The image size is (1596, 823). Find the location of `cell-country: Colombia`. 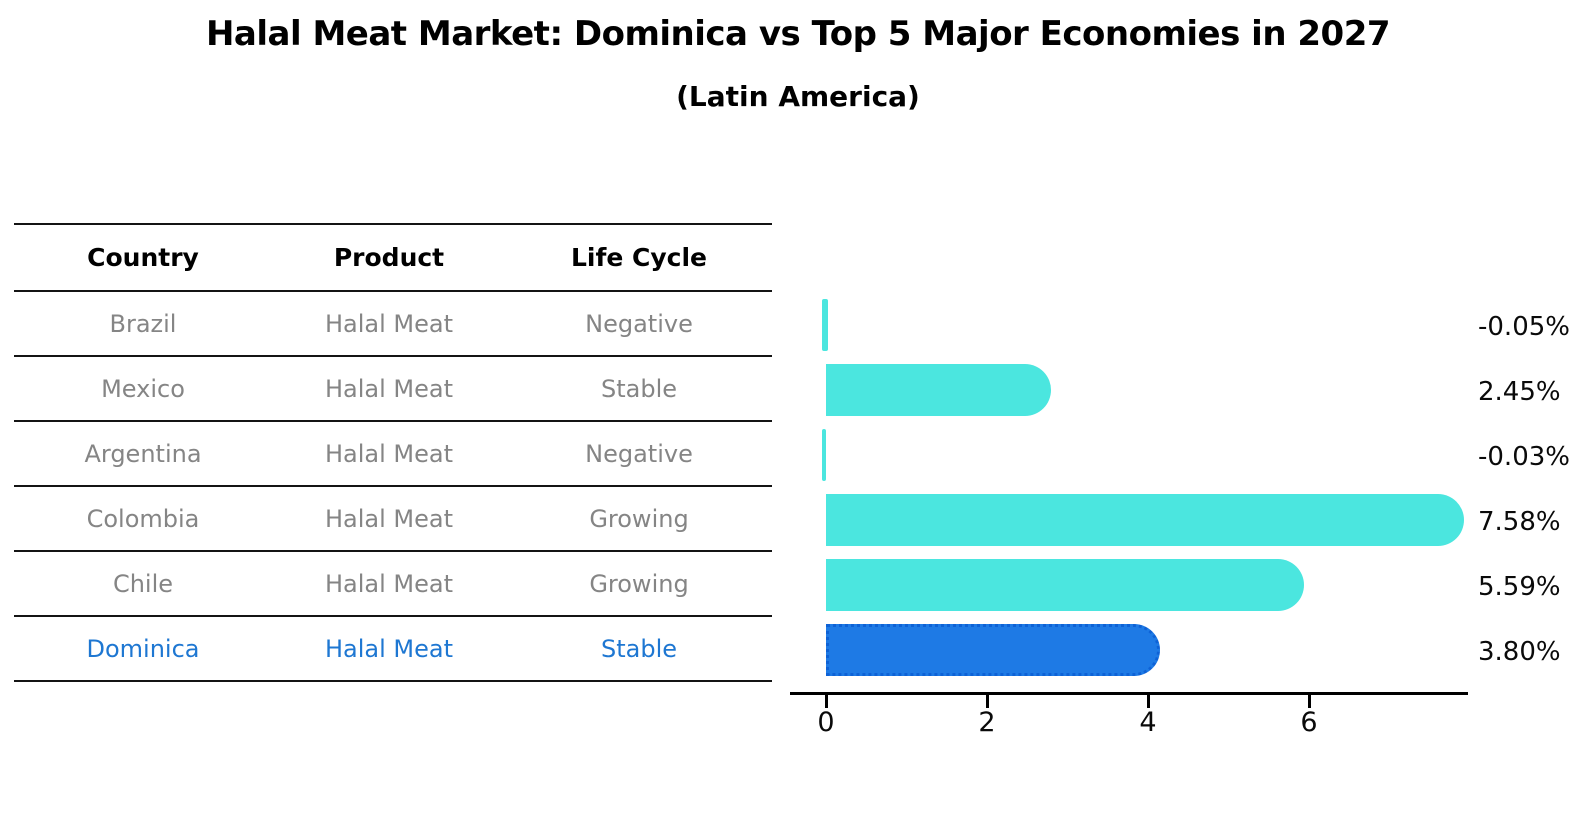

cell-country: Colombia is located at coordinates (143, 518).